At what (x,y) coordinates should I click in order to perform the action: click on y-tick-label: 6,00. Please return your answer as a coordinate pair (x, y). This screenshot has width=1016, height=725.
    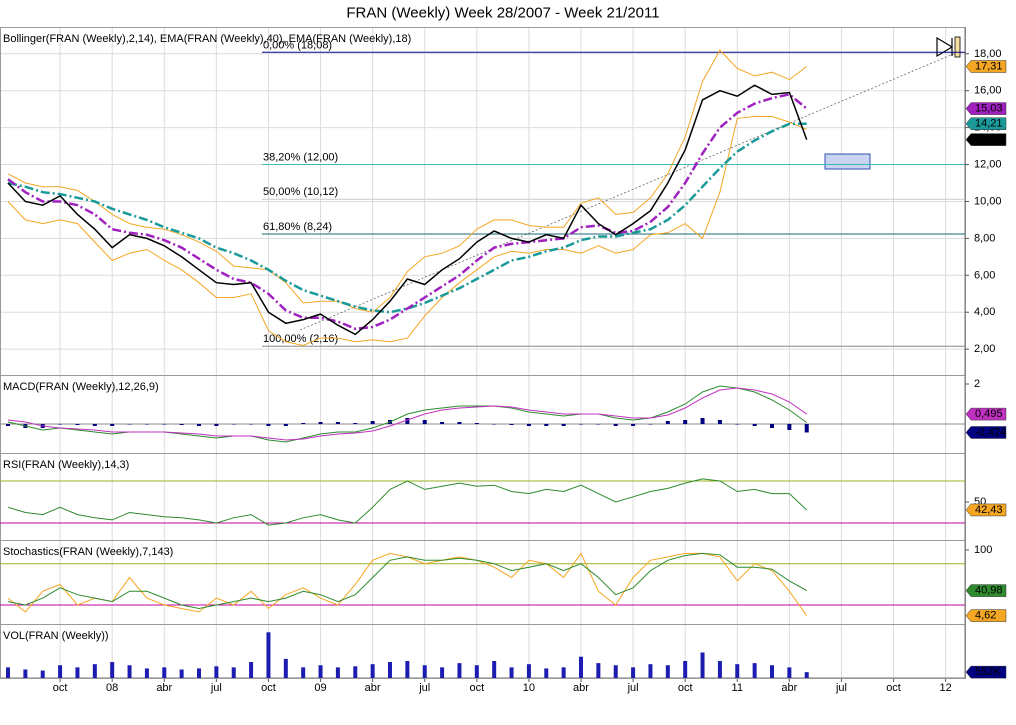
    Looking at the image, I should click on (984, 275).